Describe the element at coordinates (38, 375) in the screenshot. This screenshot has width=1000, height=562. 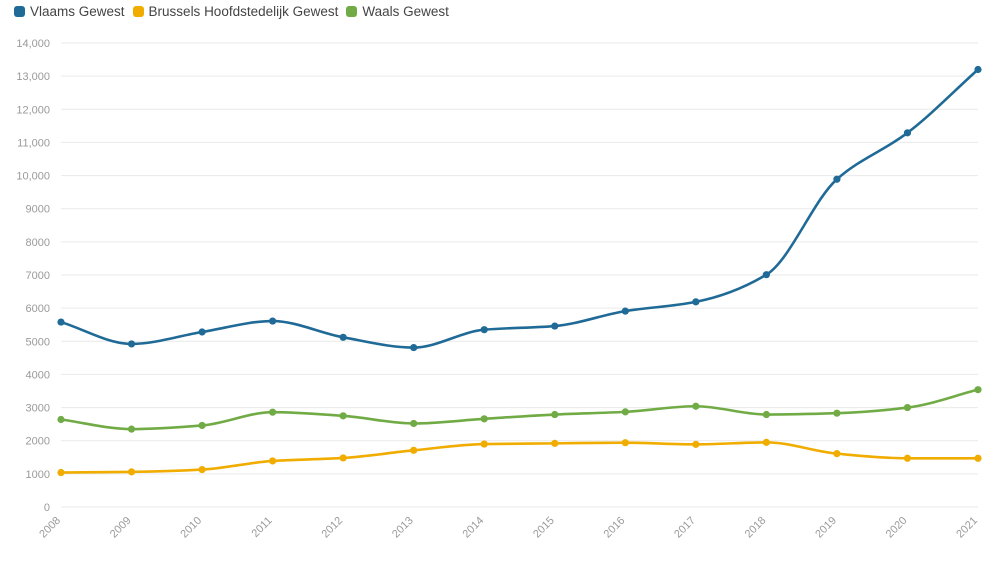
I see `y-tick-label: 4000` at that location.